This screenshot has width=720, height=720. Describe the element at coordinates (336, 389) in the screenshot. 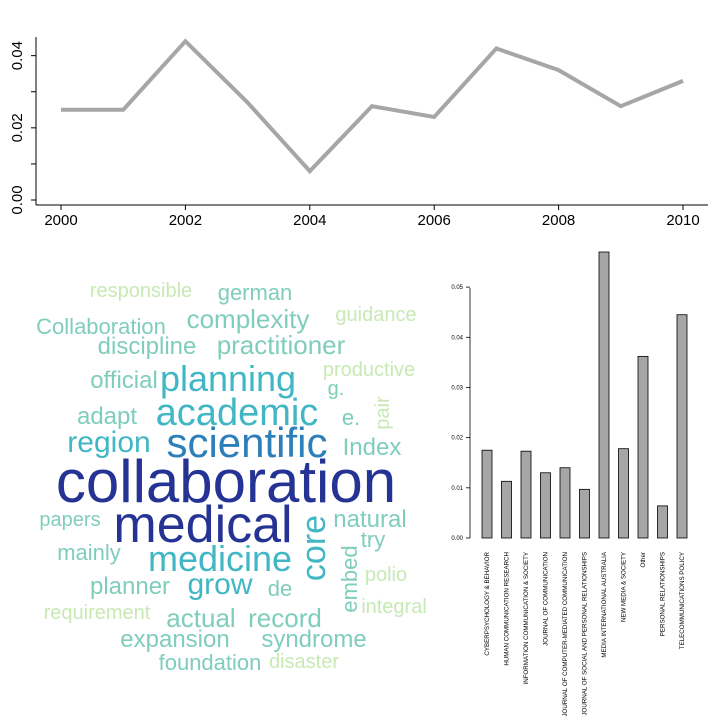

I see `word-cloud-word: g.` at that location.